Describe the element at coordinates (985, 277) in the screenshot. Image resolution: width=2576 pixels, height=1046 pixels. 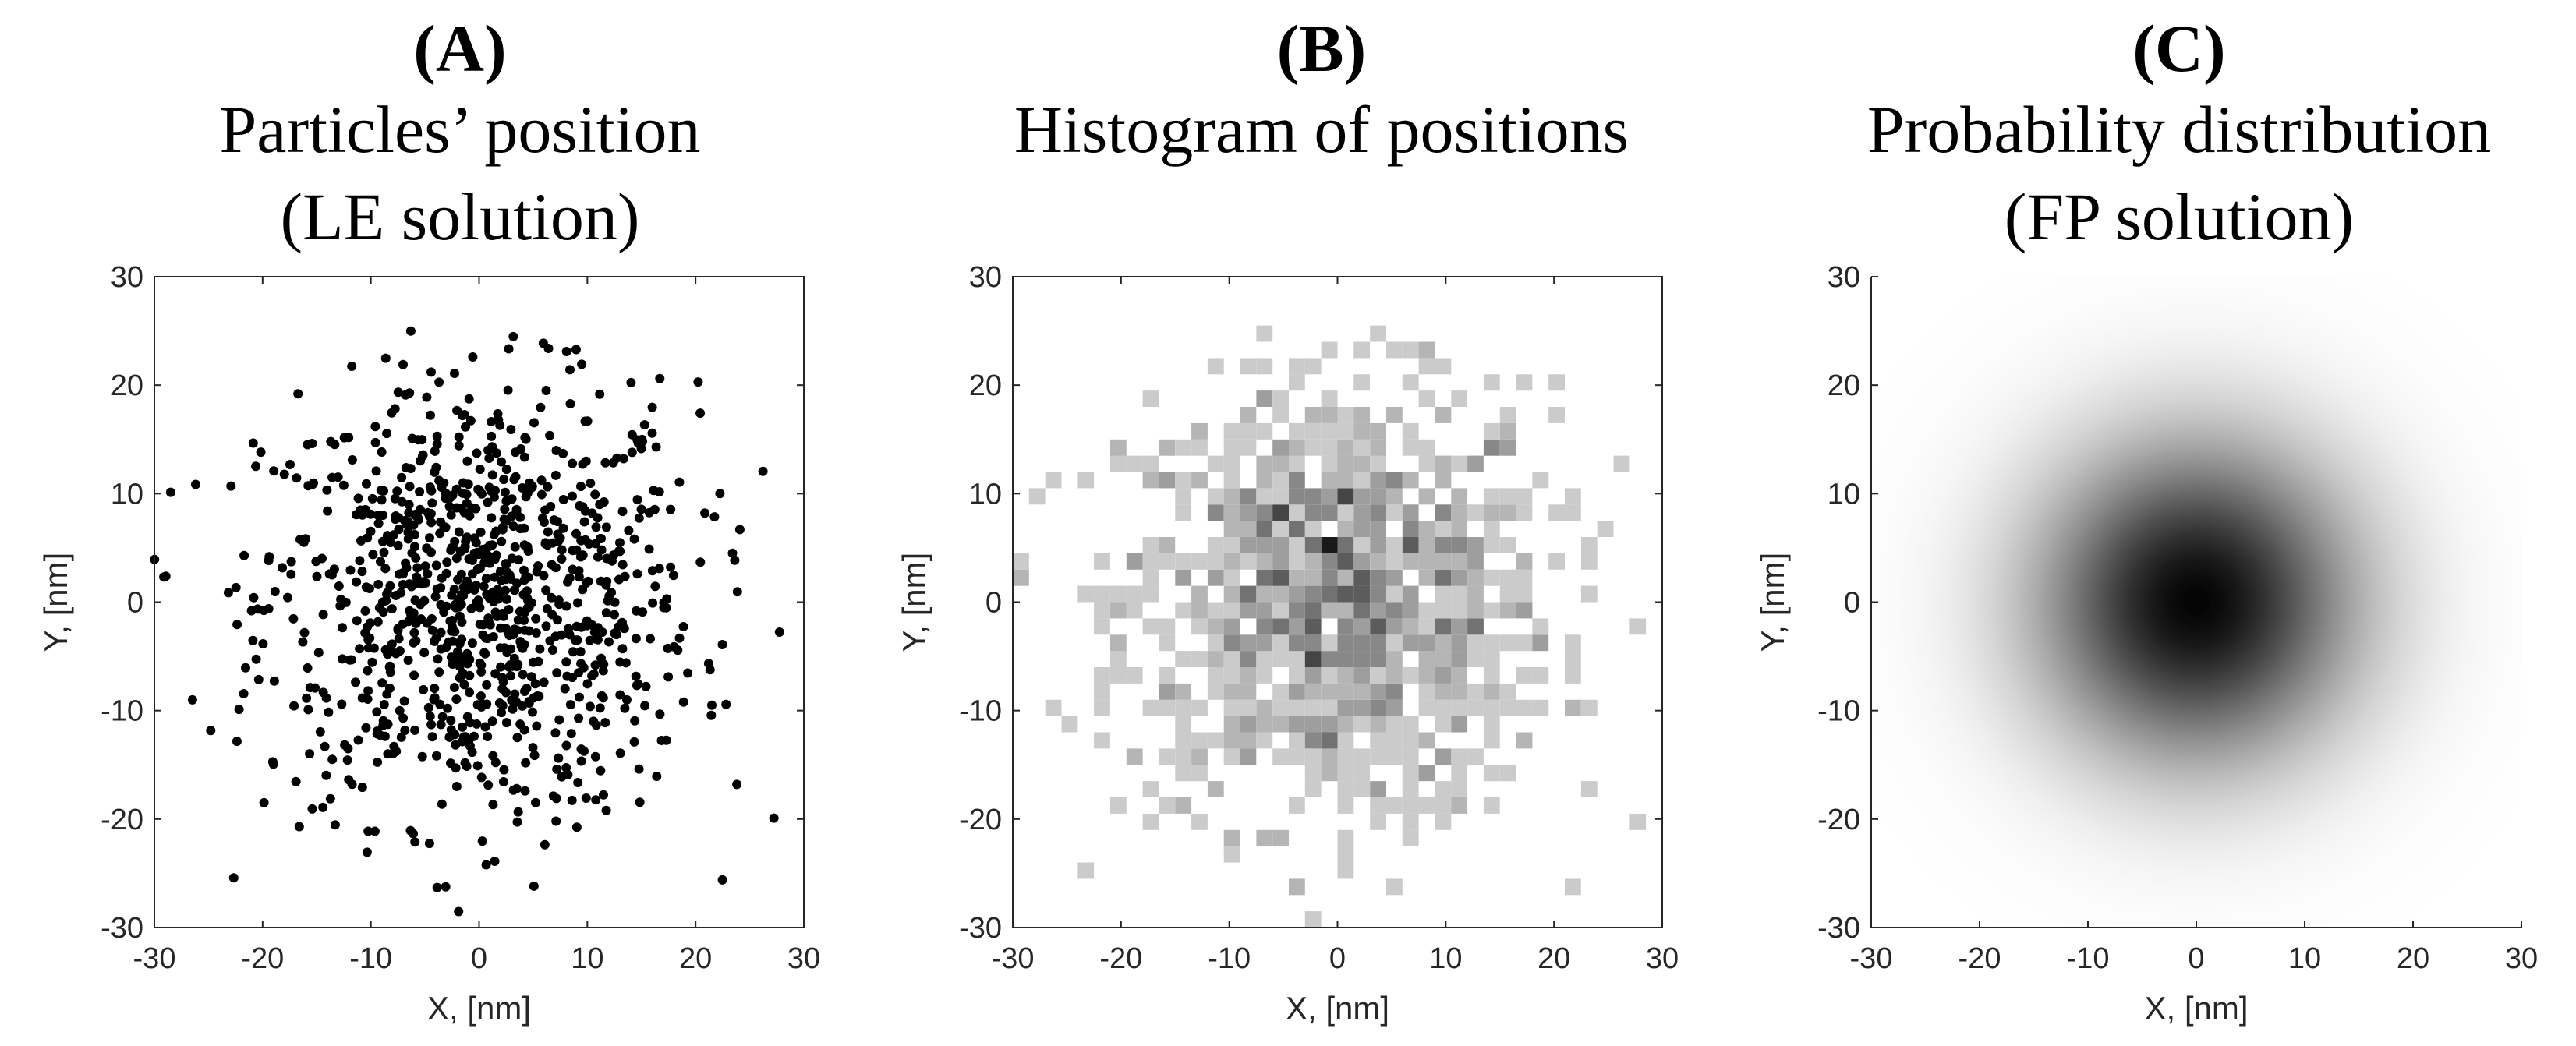
I see `y-tick-label: 30` at that location.